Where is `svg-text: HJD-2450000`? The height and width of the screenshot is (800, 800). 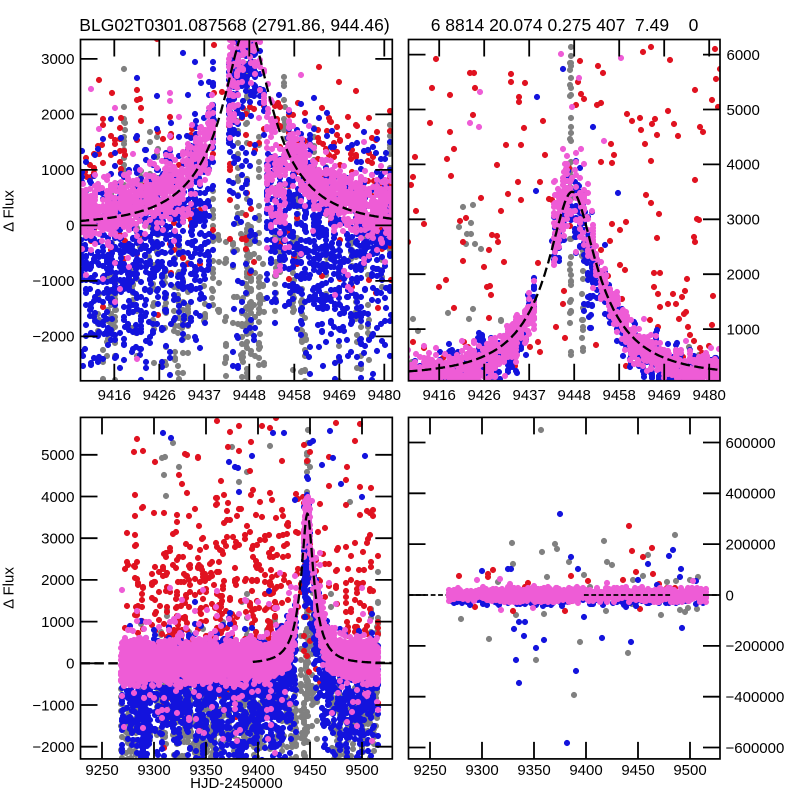
svg-text: HJD-2450000 is located at coordinates (236, 783).